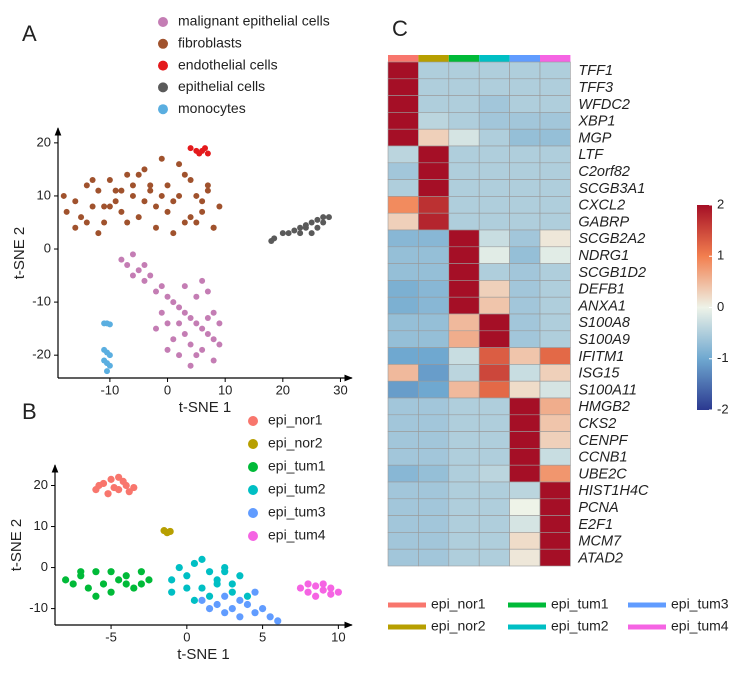 The height and width of the screenshot is (693, 737). What do you see at coordinates (700, 604) in the screenshot?
I see `legend-label: epi_tum3` at bounding box center [700, 604].